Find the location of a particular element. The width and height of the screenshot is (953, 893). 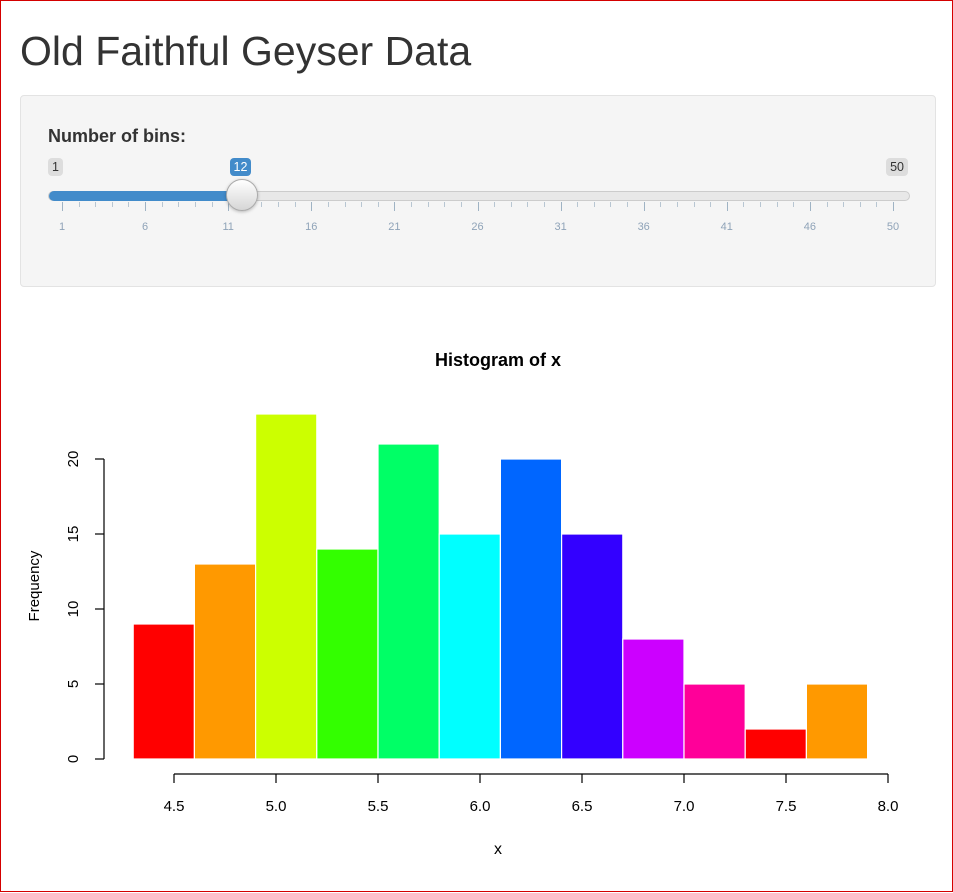

bins-slider-track is located at coordinates (479, 196).